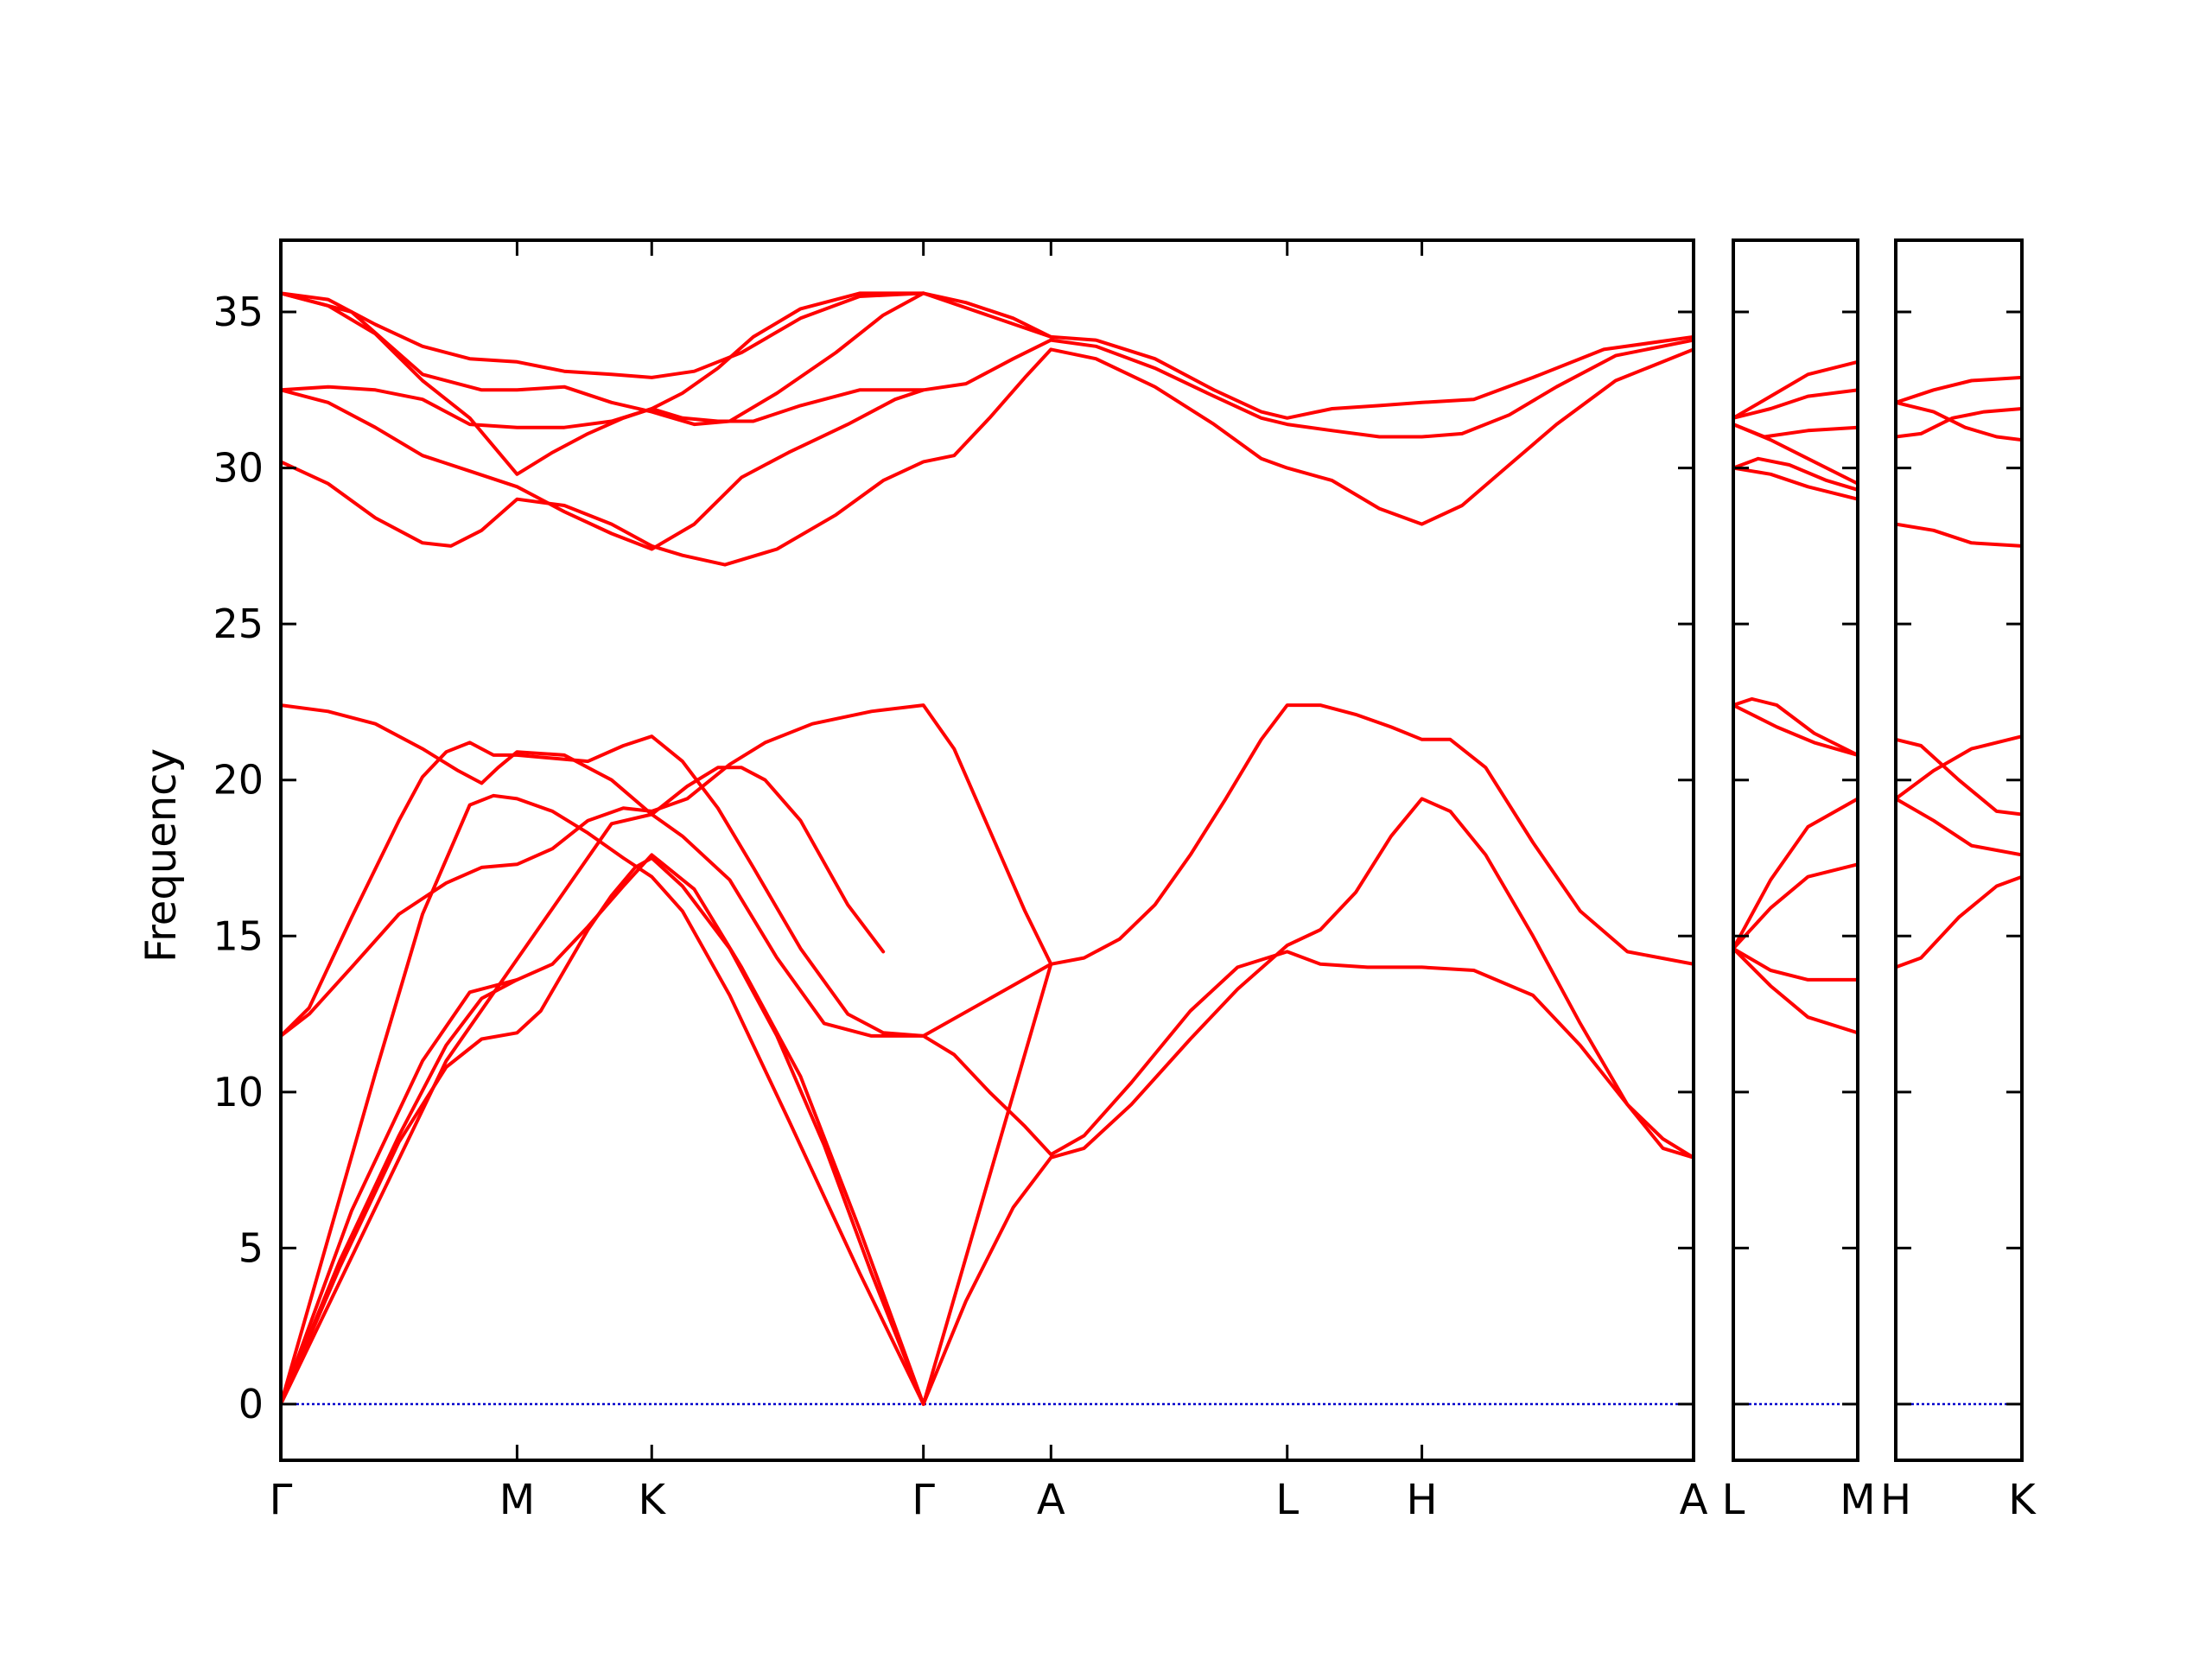  I want to click on y-tick-label: 25, so click(238, 624).